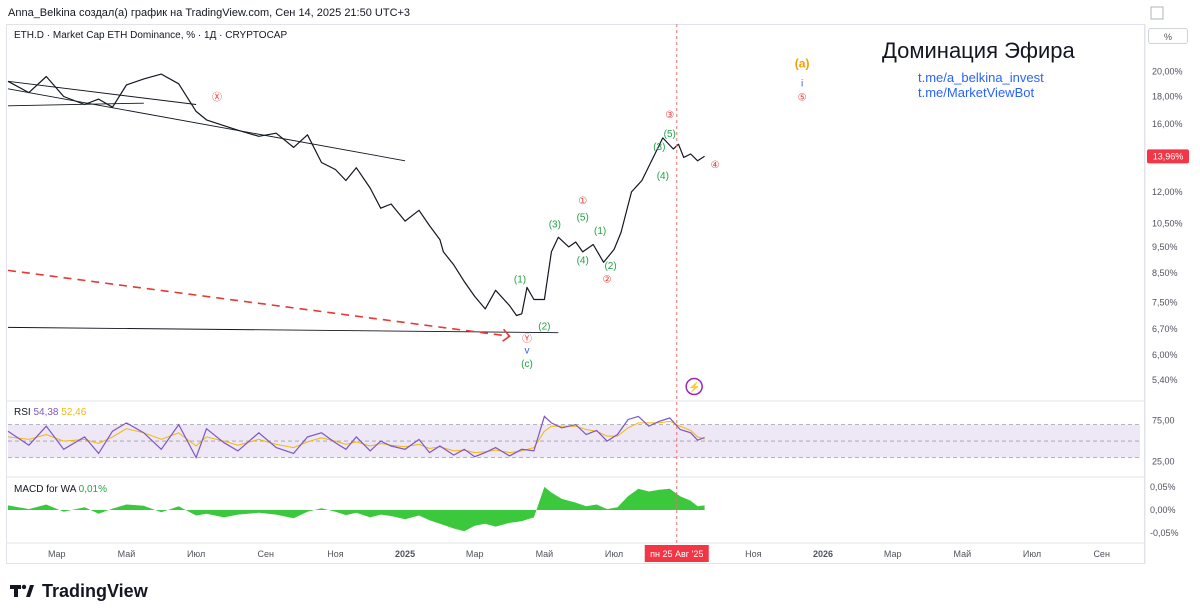 This screenshot has height=615, width=1200. I want to click on rsi-ma-value: 52,46, so click(74, 412).